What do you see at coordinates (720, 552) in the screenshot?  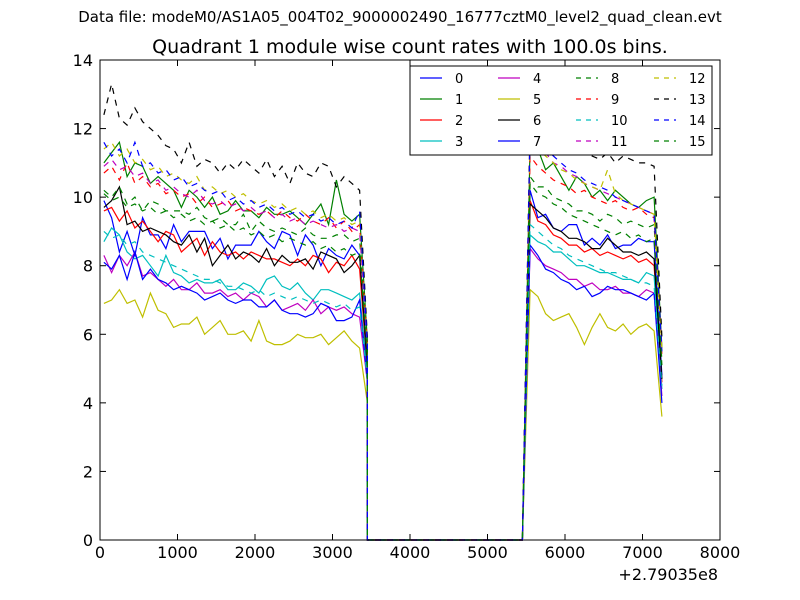 I see `x-tick-label: 8000` at bounding box center [720, 552].